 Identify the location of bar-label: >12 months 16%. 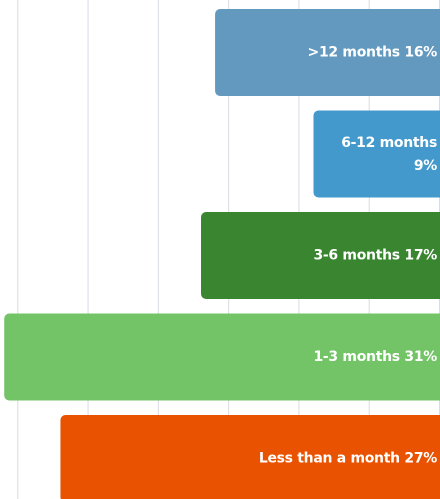
(373, 53).